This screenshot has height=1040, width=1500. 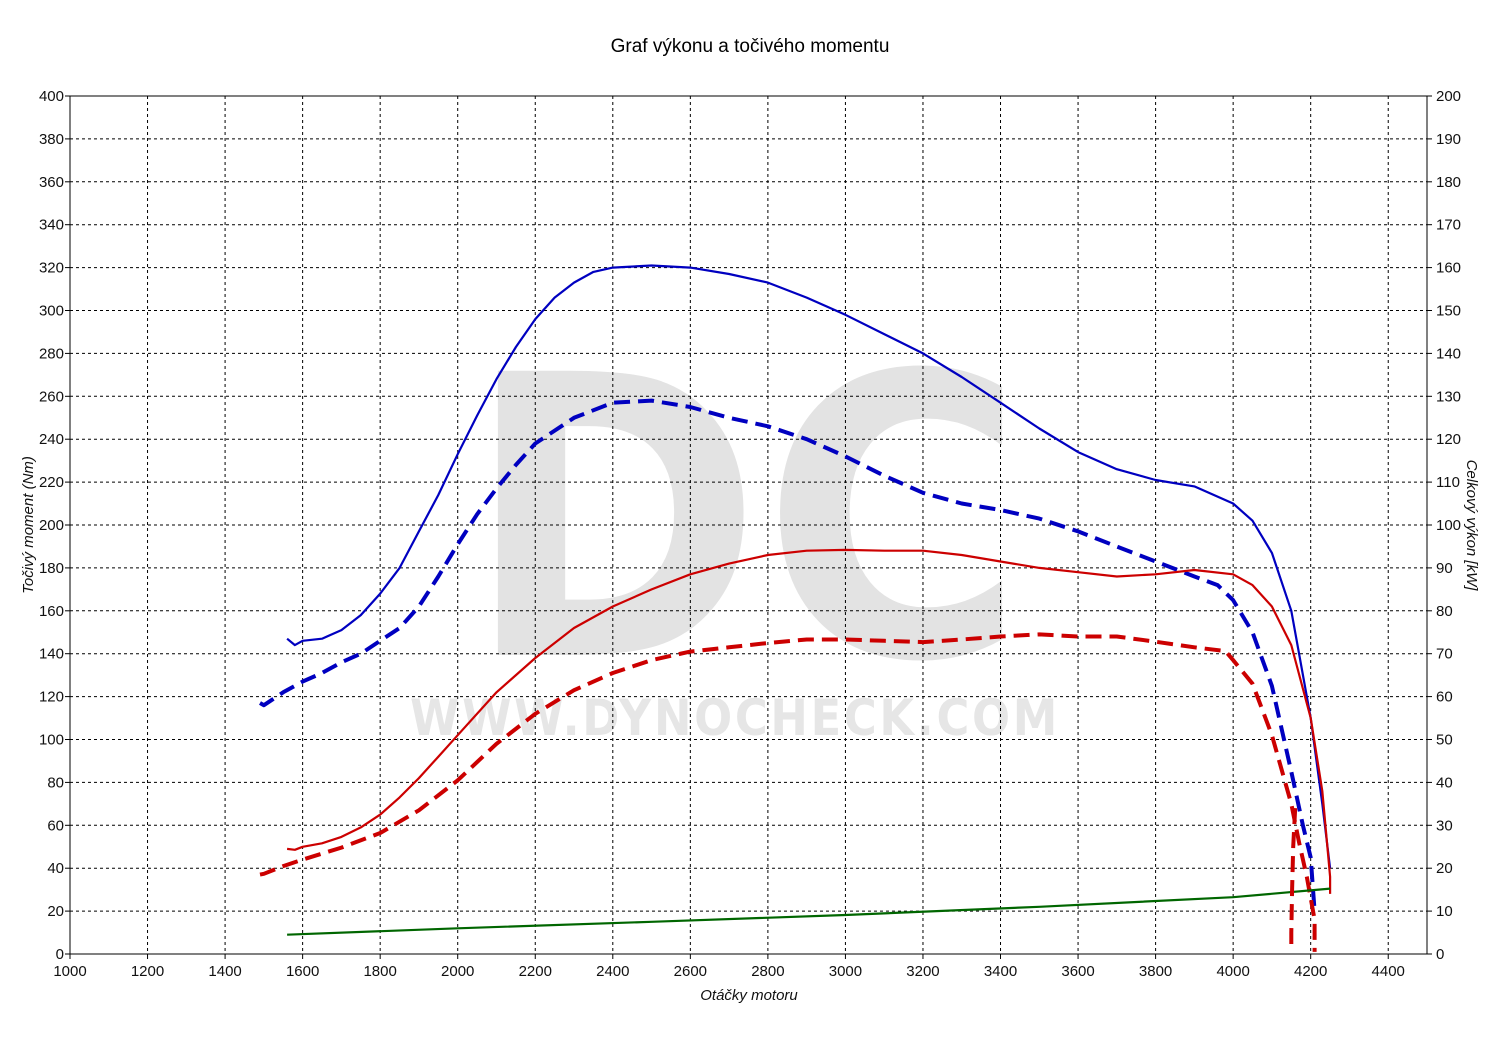 I want to click on y-left-tick-label: 340, so click(x=51, y=225).